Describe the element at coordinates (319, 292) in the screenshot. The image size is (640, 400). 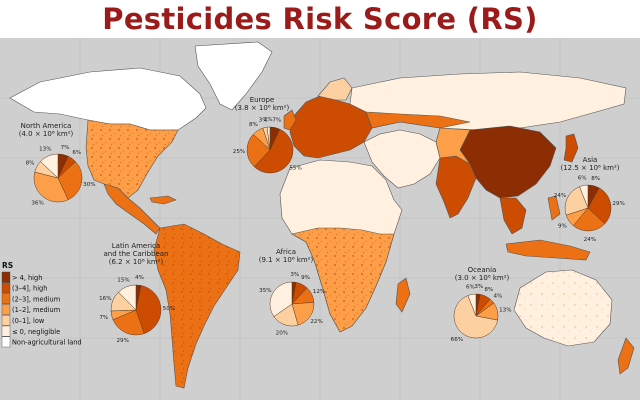
I see `pie-percent-label: 12%` at that location.